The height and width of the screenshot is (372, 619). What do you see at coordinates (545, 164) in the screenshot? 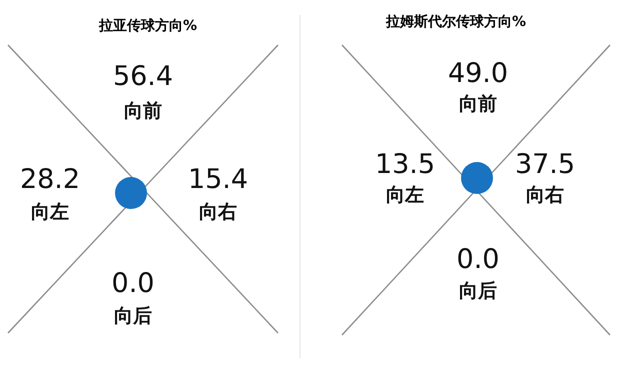
I see `data-label: 37.5` at bounding box center [545, 164].